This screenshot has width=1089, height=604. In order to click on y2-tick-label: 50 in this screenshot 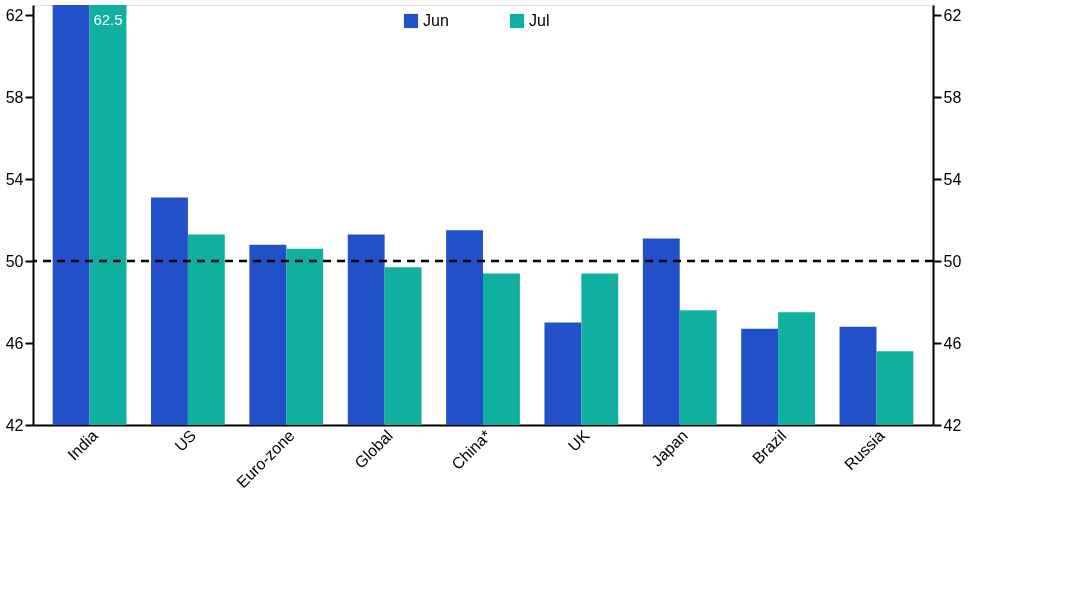, I will do `click(952, 261)`.